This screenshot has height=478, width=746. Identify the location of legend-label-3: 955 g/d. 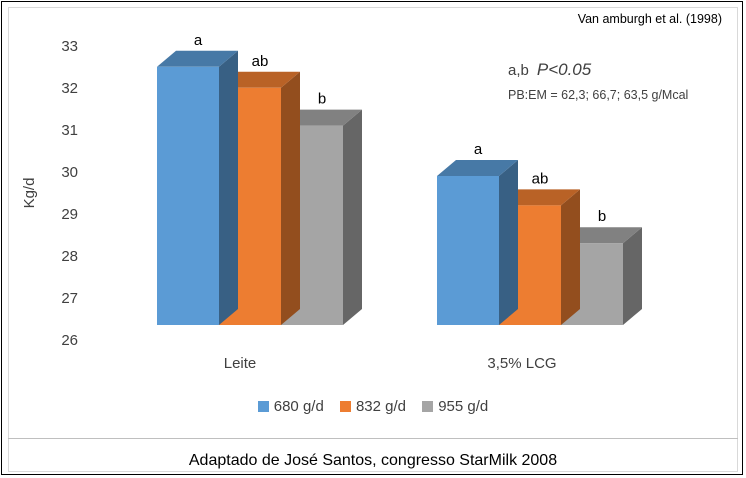
(463, 406).